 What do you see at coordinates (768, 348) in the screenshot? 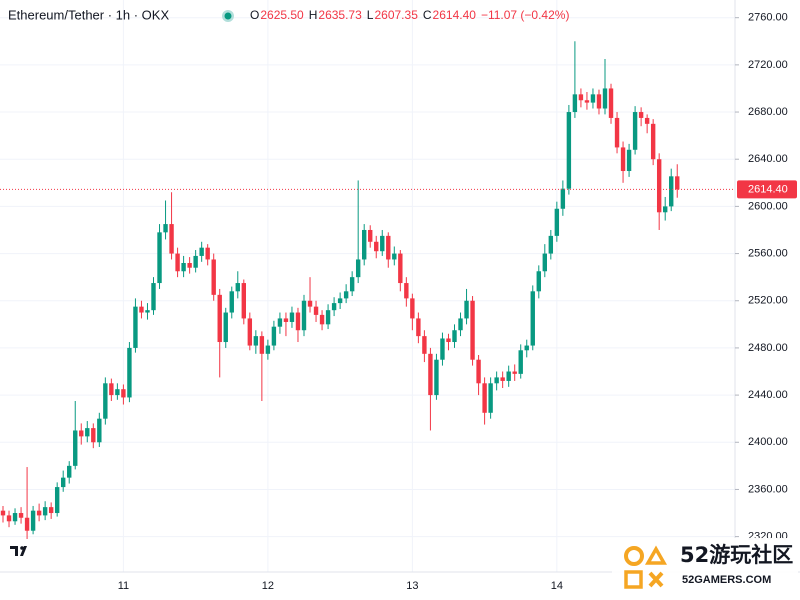
I see `y-tick-label: 2480.00` at bounding box center [768, 348].